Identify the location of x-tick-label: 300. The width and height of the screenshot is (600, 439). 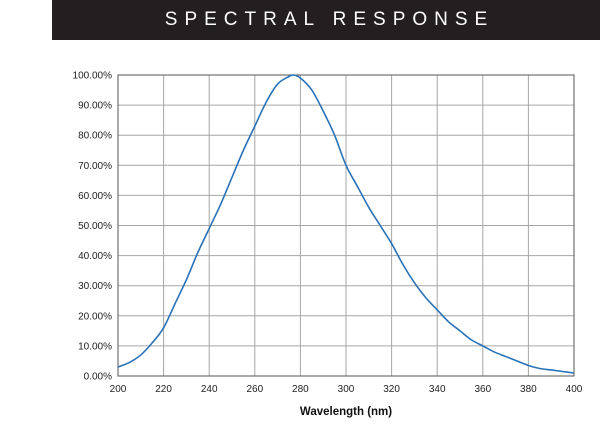
(346, 389).